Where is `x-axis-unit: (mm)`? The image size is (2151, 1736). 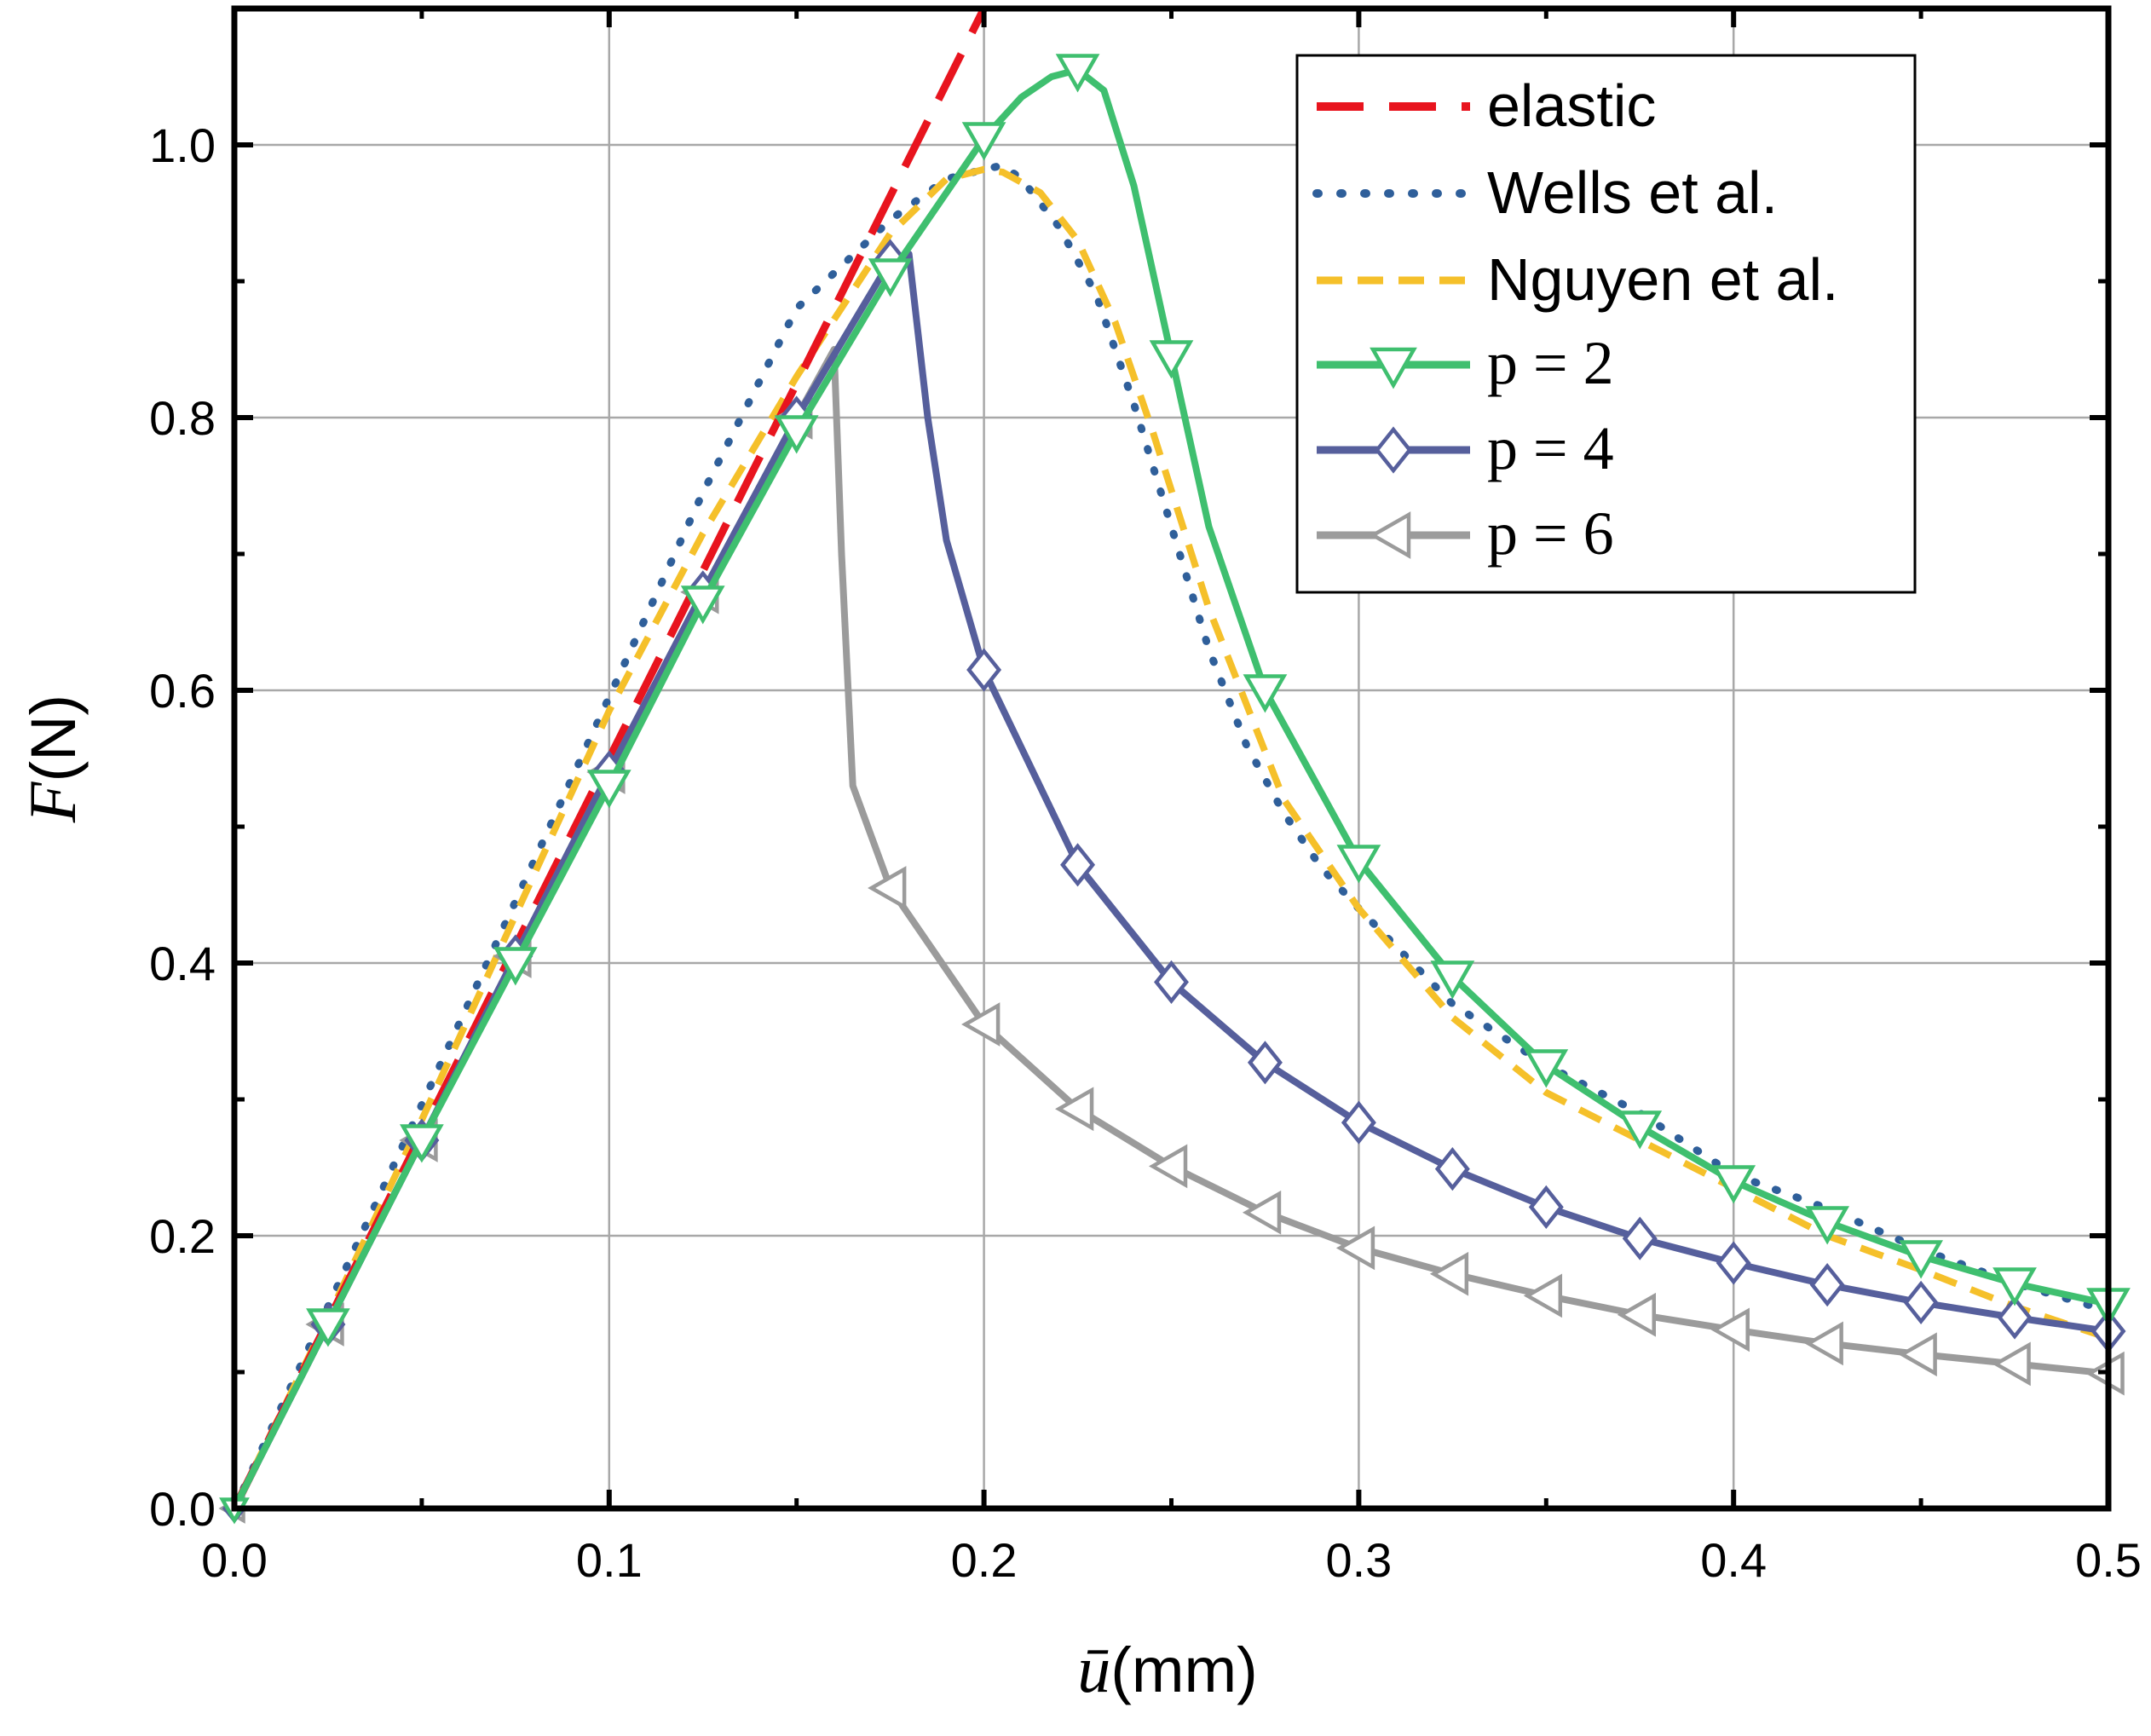
x-axis-unit: (mm) is located at coordinates (1184, 1670).